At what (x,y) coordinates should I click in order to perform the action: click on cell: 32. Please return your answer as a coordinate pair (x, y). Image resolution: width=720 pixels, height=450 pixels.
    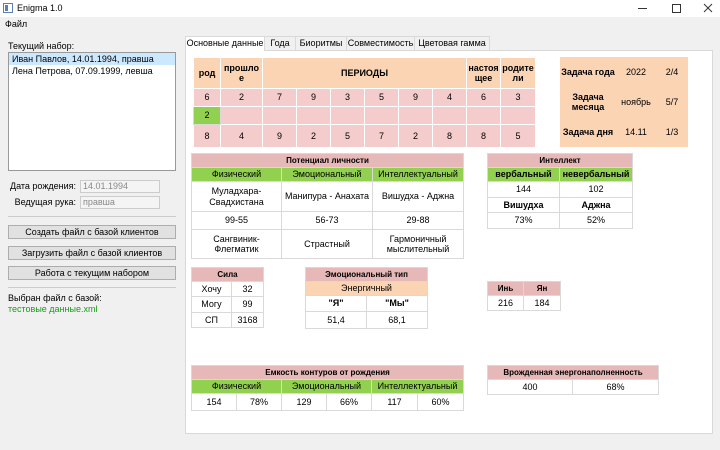
    Looking at the image, I should click on (247, 289).